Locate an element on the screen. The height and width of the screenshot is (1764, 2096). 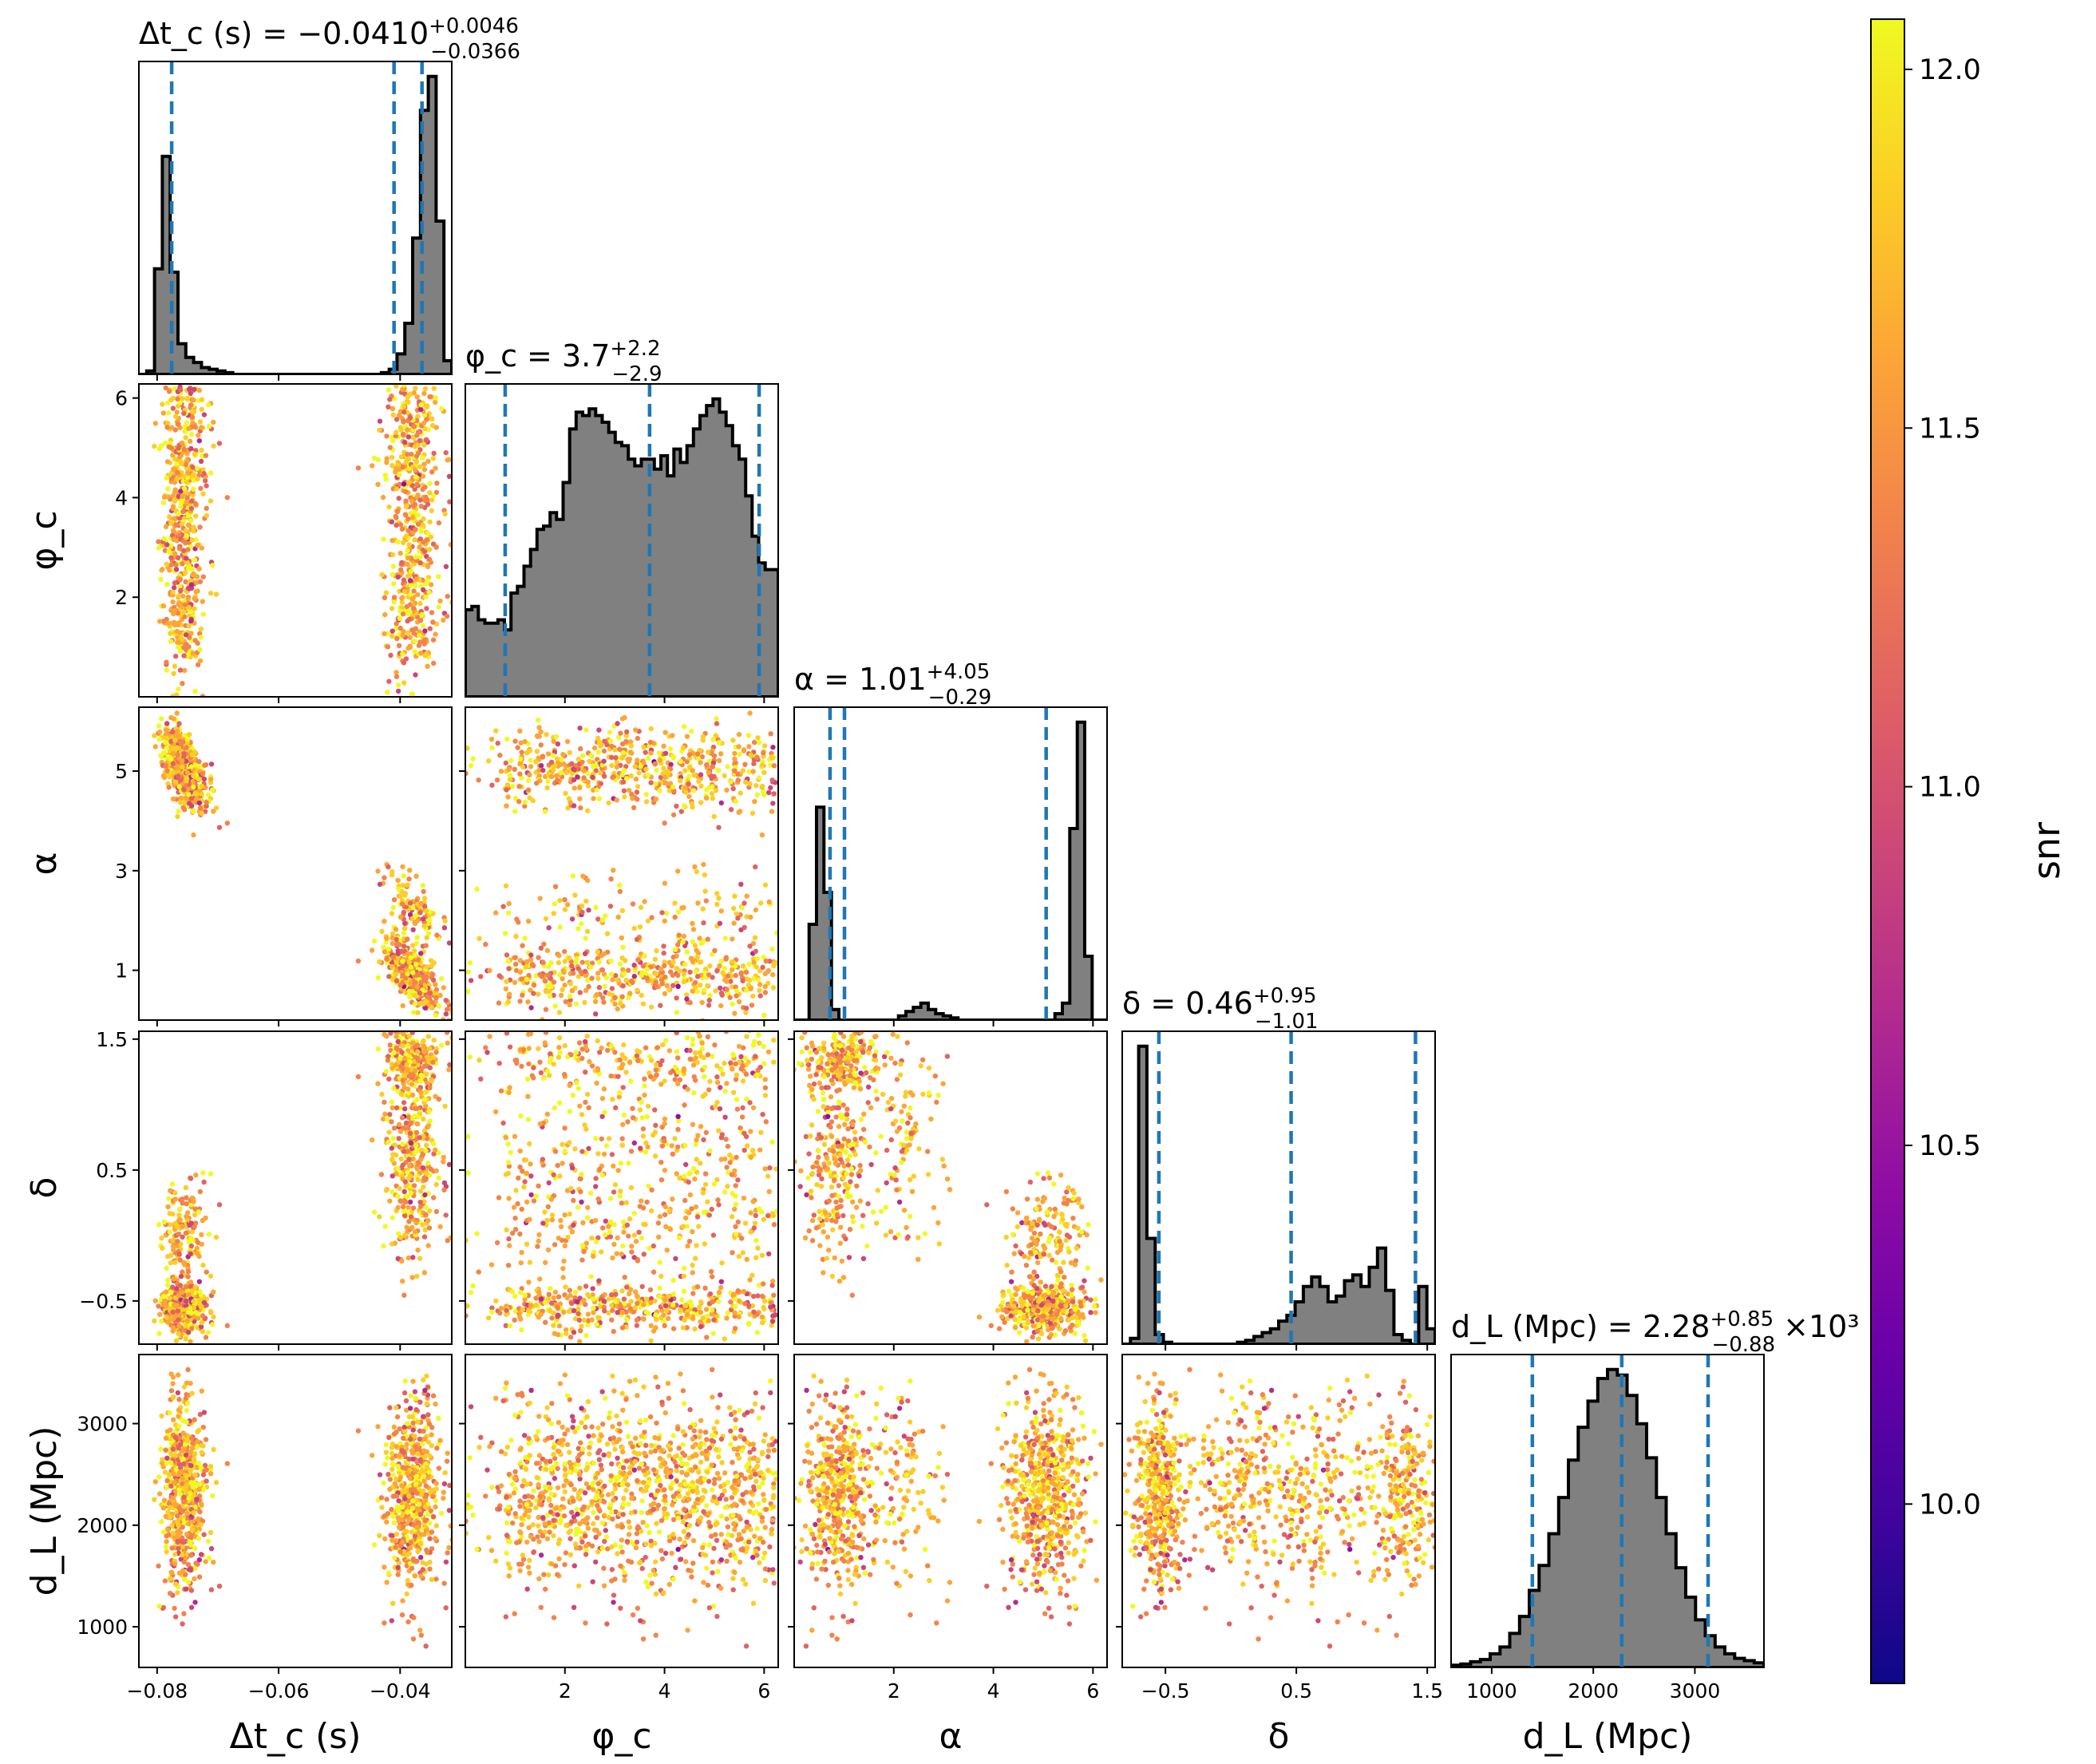
panel-content is located at coordinates (950, 863).